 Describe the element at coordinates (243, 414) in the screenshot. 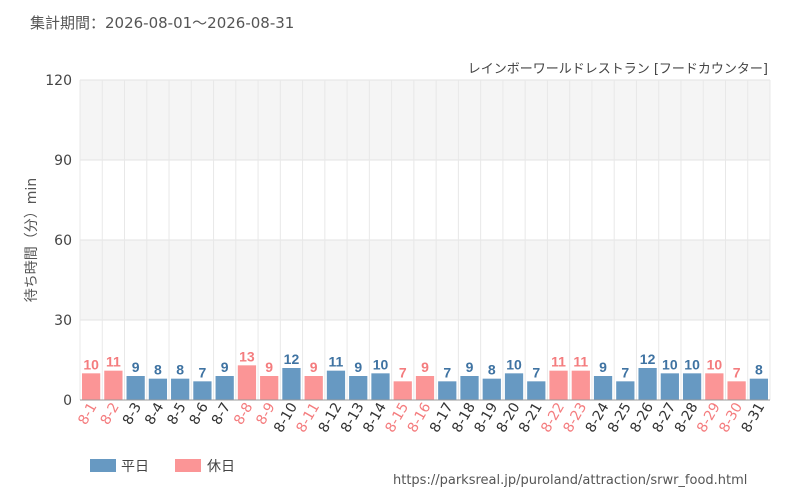

I see `x-tick-label: 8-8` at that location.